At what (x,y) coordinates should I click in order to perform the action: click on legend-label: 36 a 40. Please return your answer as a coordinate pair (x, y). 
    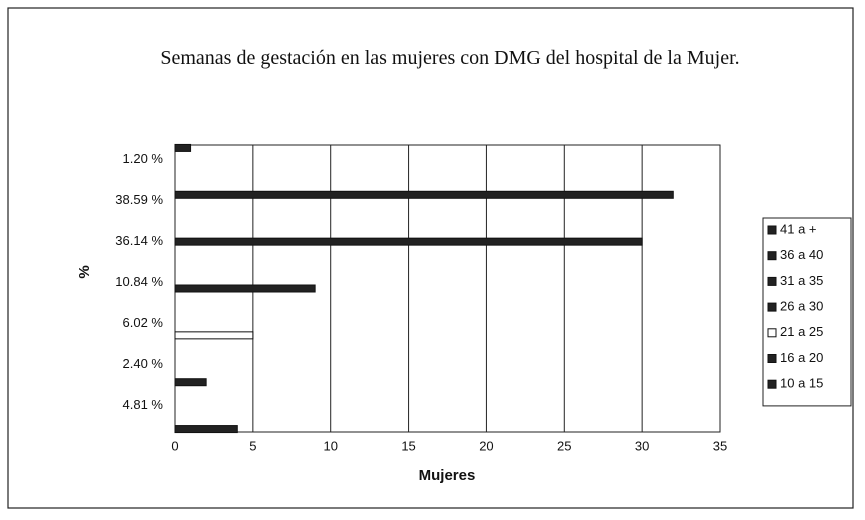
    Looking at the image, I should click on (801, 254).